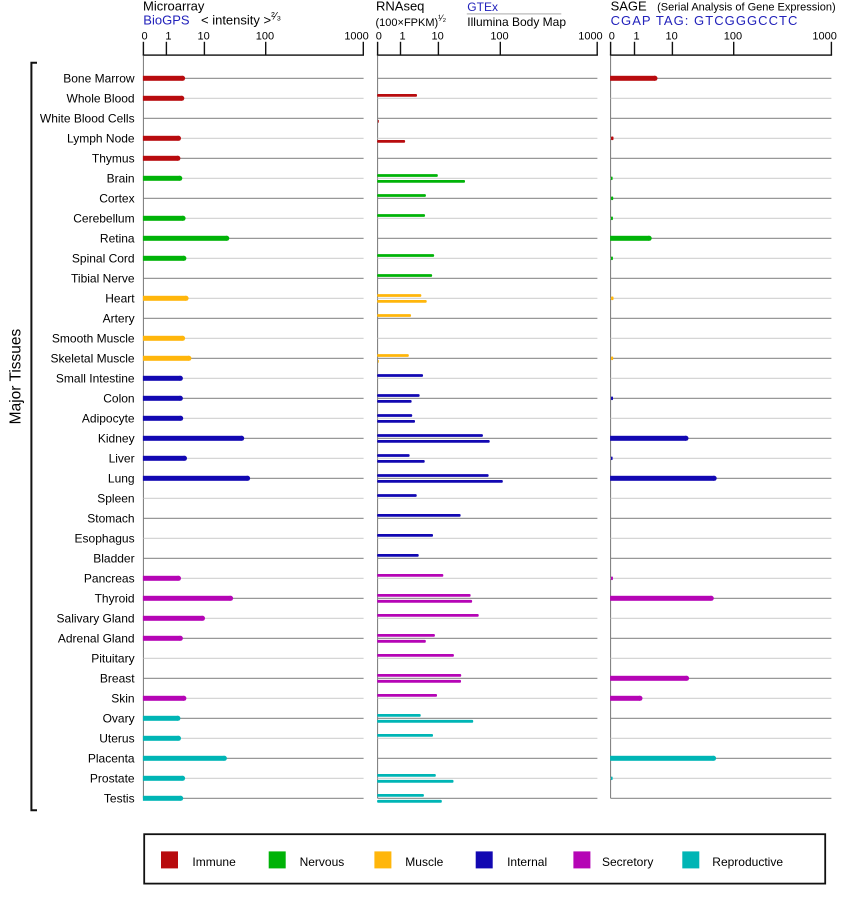  I want to click on svg-text: Reproductive, so click(747, 862).